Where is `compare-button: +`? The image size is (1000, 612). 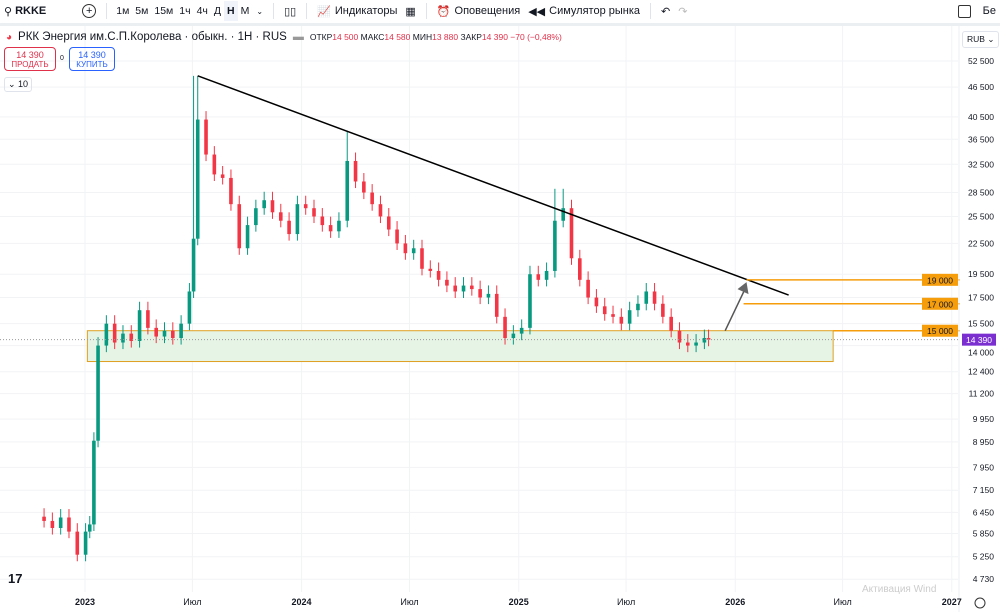 compare-button: + is located at coordinates (89, 11).